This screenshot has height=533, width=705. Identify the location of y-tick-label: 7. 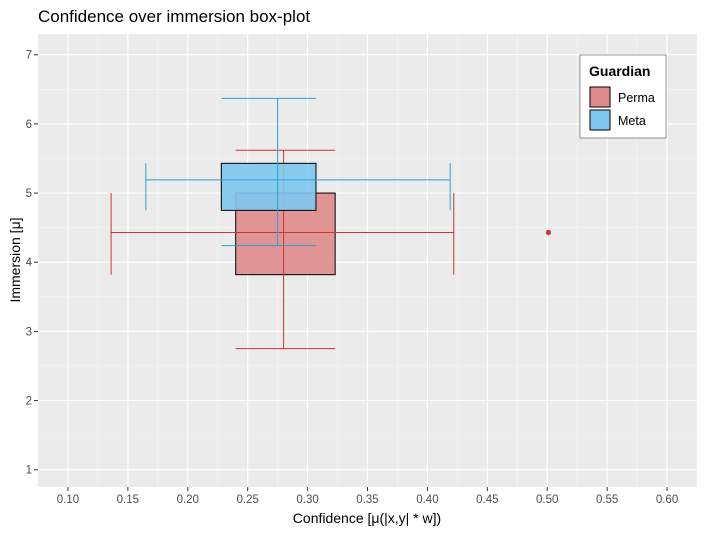
(29, 56).